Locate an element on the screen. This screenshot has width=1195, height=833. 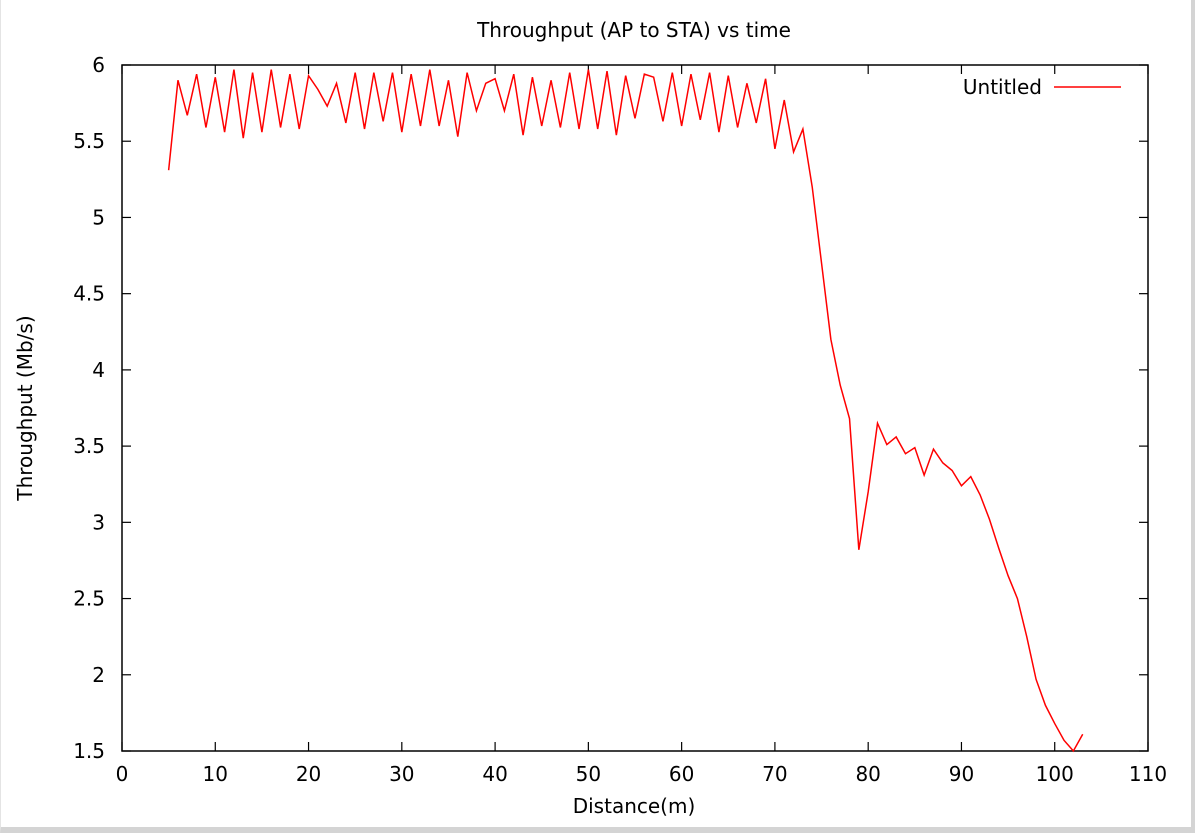
x-tick-label: 20 is located at coordinates (308, 774).